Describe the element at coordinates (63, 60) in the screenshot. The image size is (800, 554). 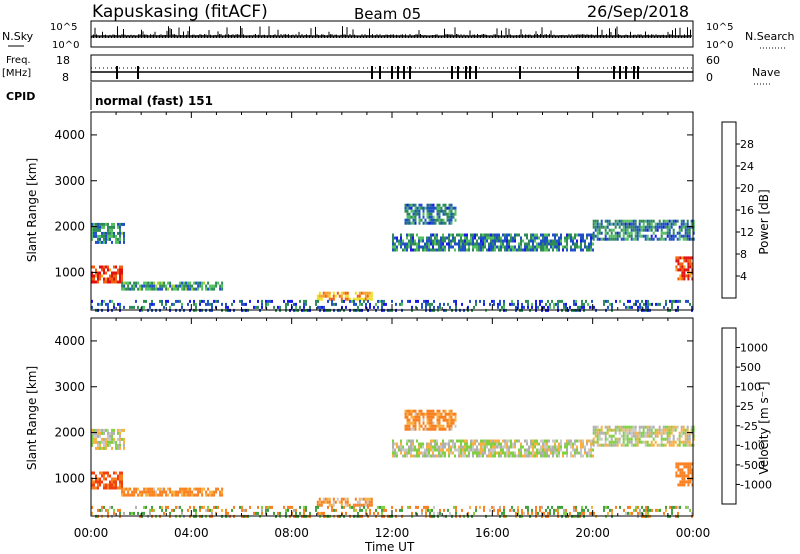
I see `freq-tick-top: 18` at that location.